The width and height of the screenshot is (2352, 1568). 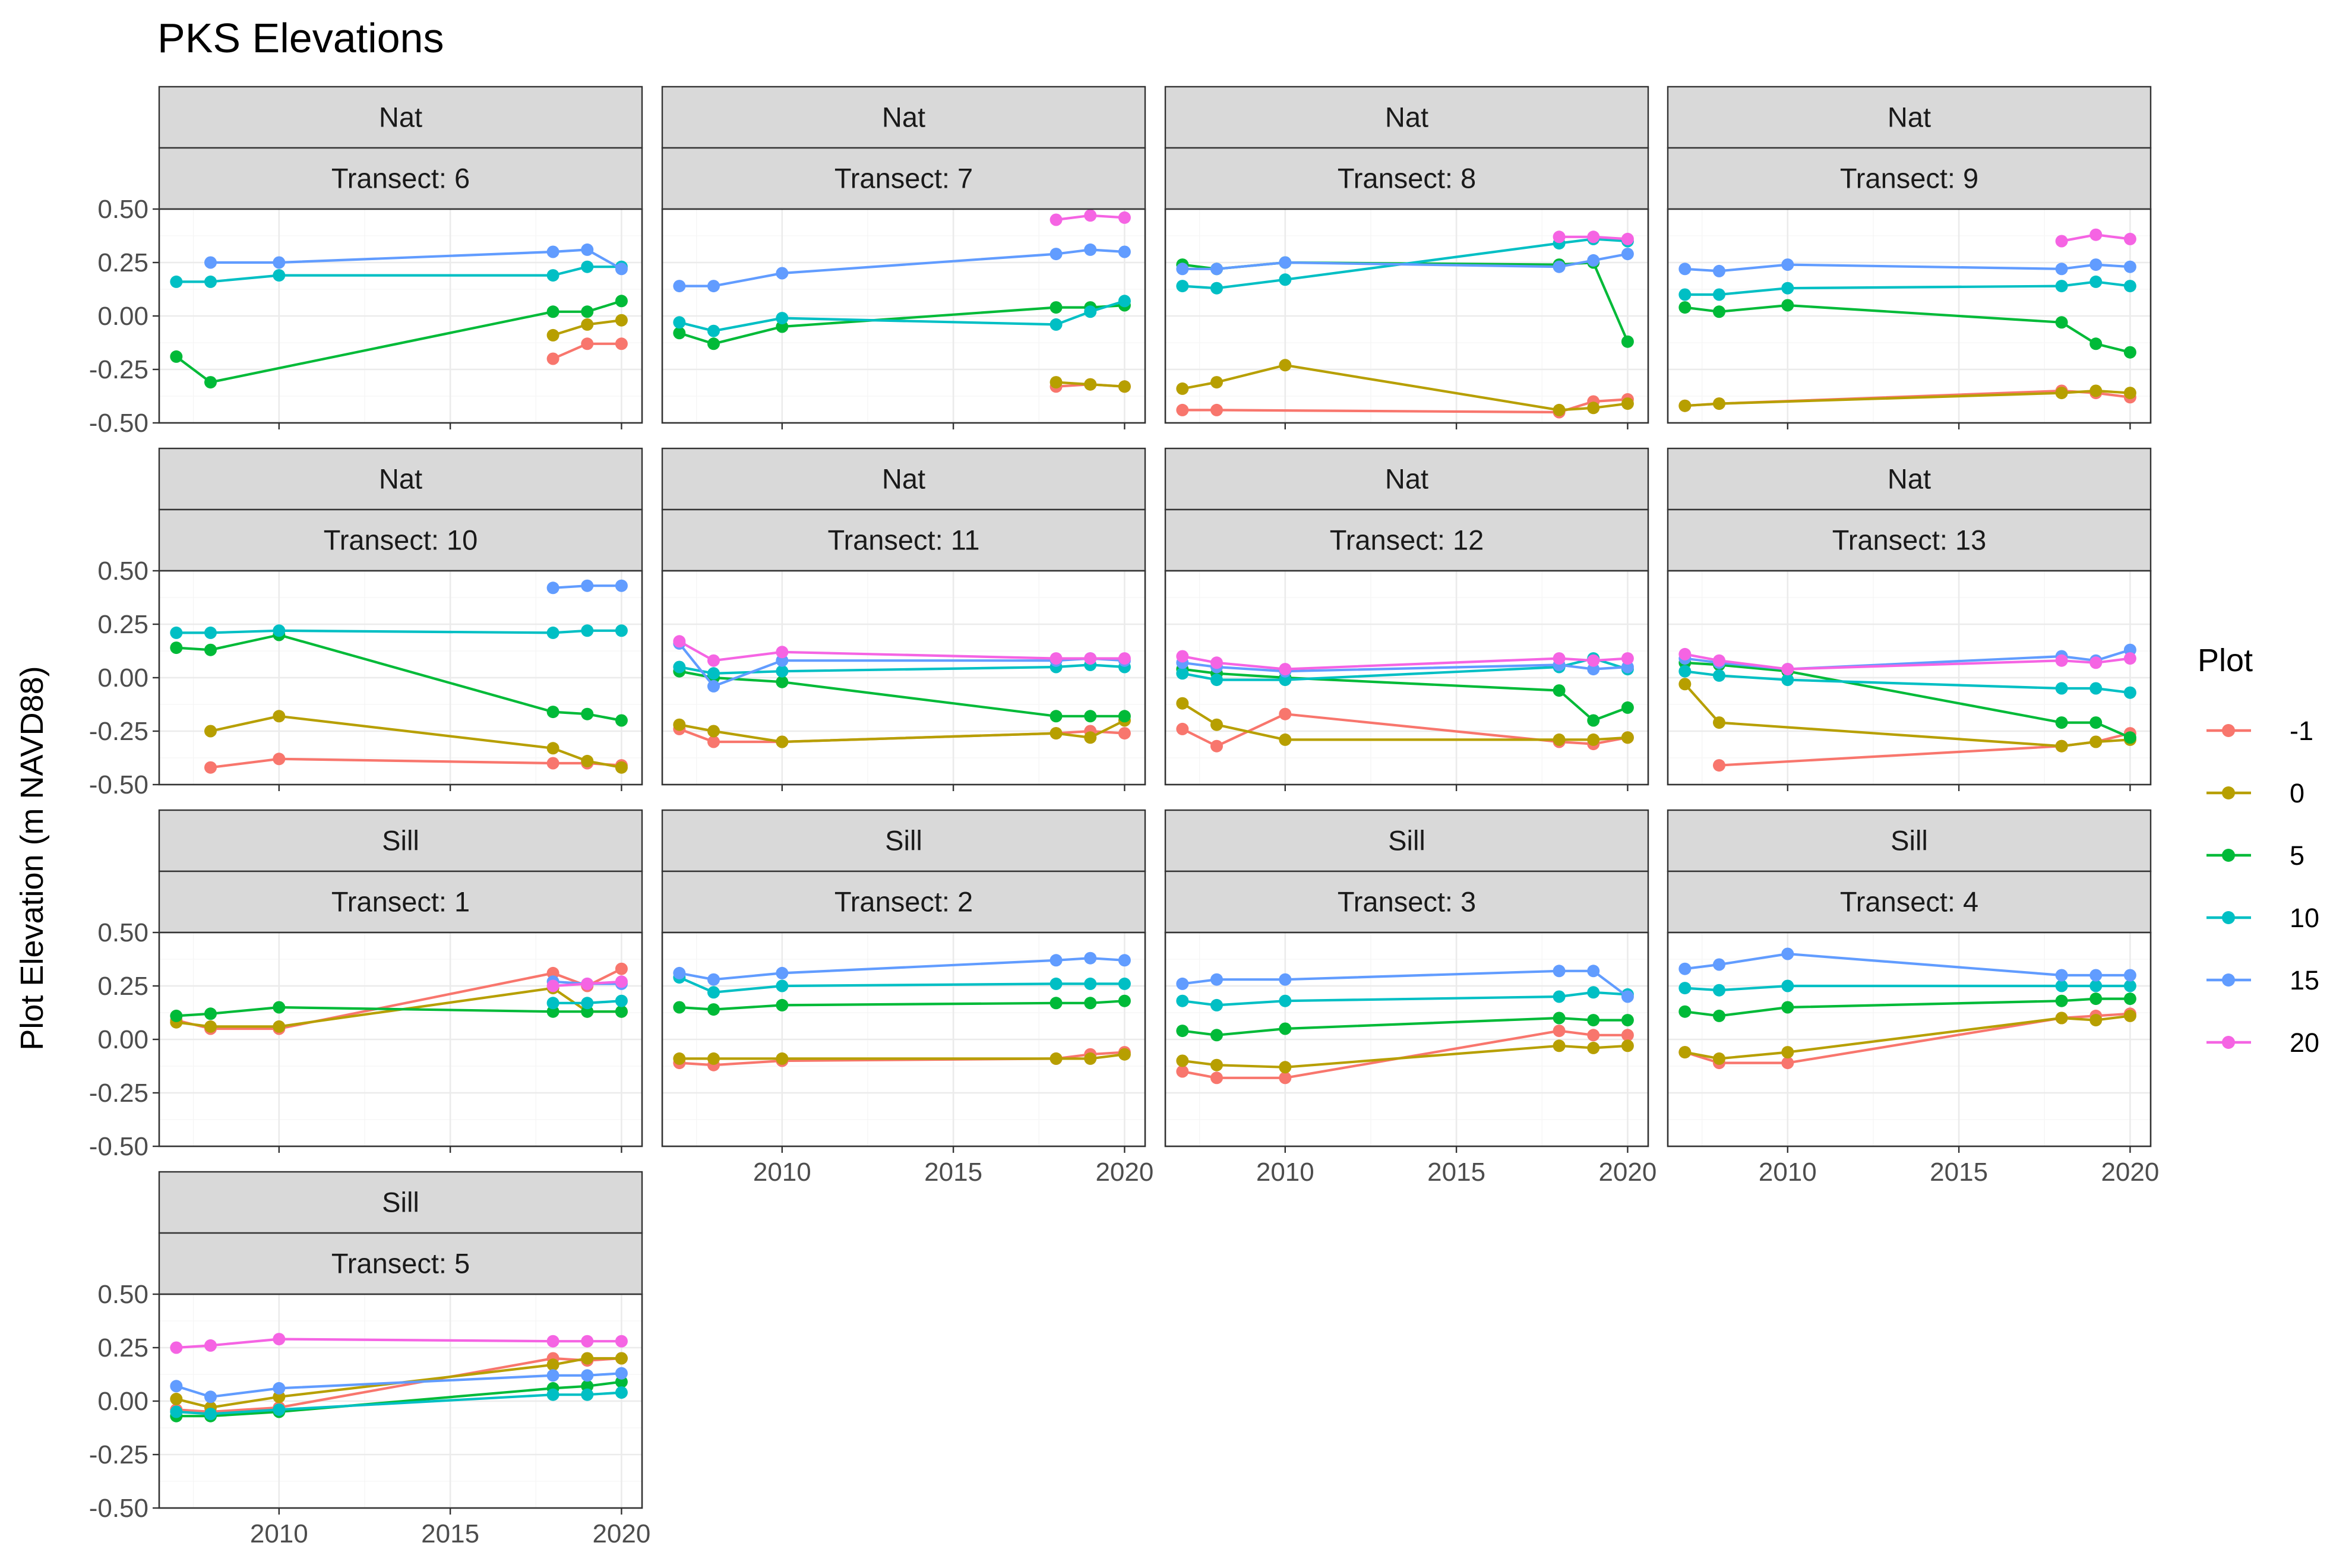 I want to click on facet-panel: Nat Transect: 9, so click(x=1910, y=257).